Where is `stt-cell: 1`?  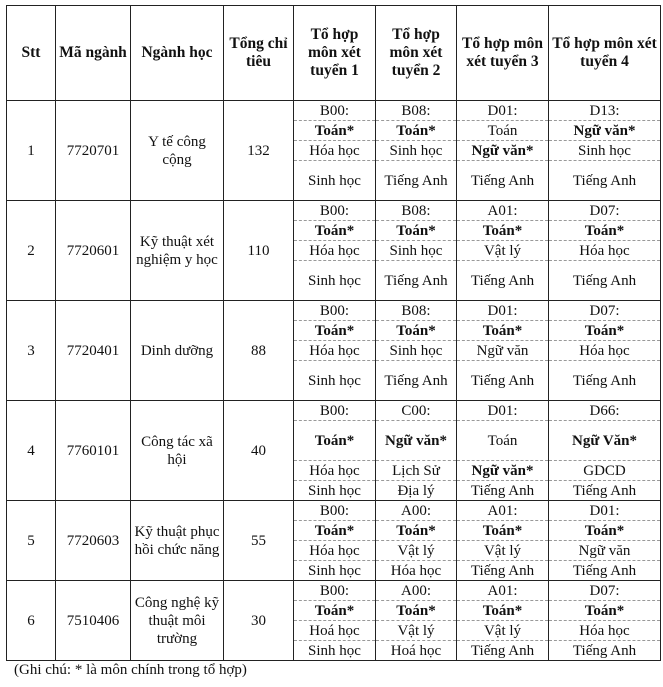 stt-cell: 1 is located at coordinates (31, 150).